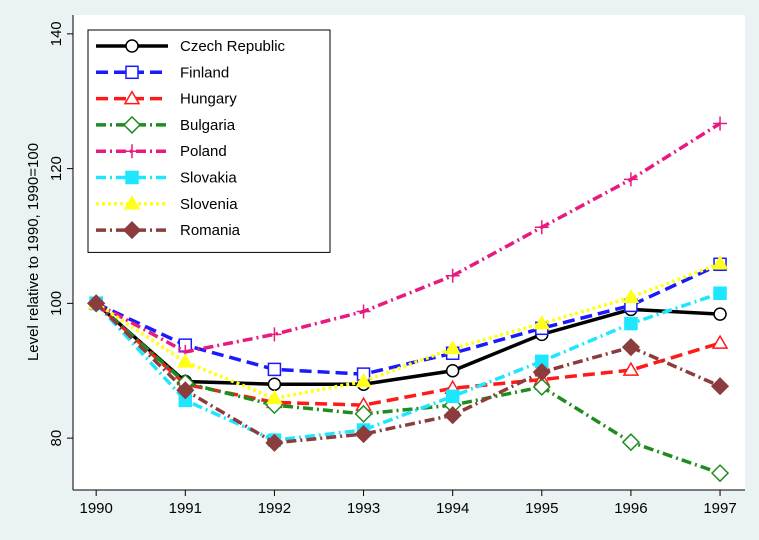 This screenshot has width=759, height=540. Describe the element at coordinates (33, 252) in the screenshot. I see `y-axis-label: Level relative to 1990, 1990=100` at that location.